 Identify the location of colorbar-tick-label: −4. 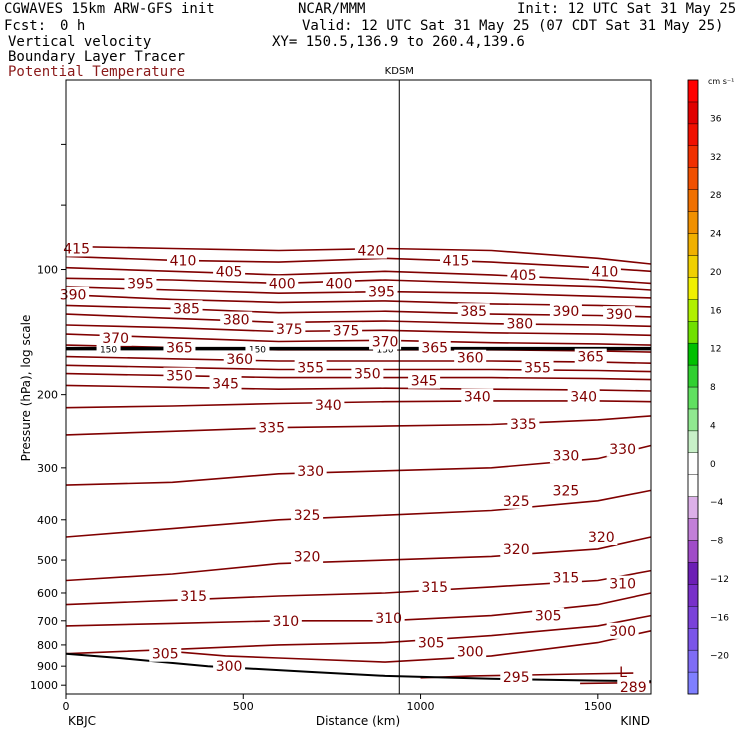
(717, 503).